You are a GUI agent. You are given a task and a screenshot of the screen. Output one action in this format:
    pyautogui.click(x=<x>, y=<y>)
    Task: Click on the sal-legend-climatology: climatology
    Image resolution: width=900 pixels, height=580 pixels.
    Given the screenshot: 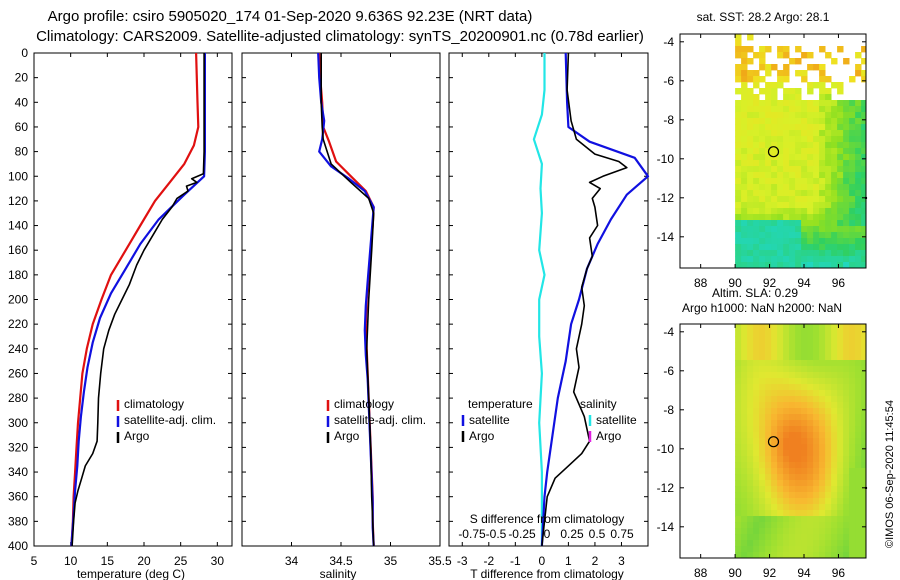 What is the action you would take?
    pyautogui.click(x=364, y=404)
    